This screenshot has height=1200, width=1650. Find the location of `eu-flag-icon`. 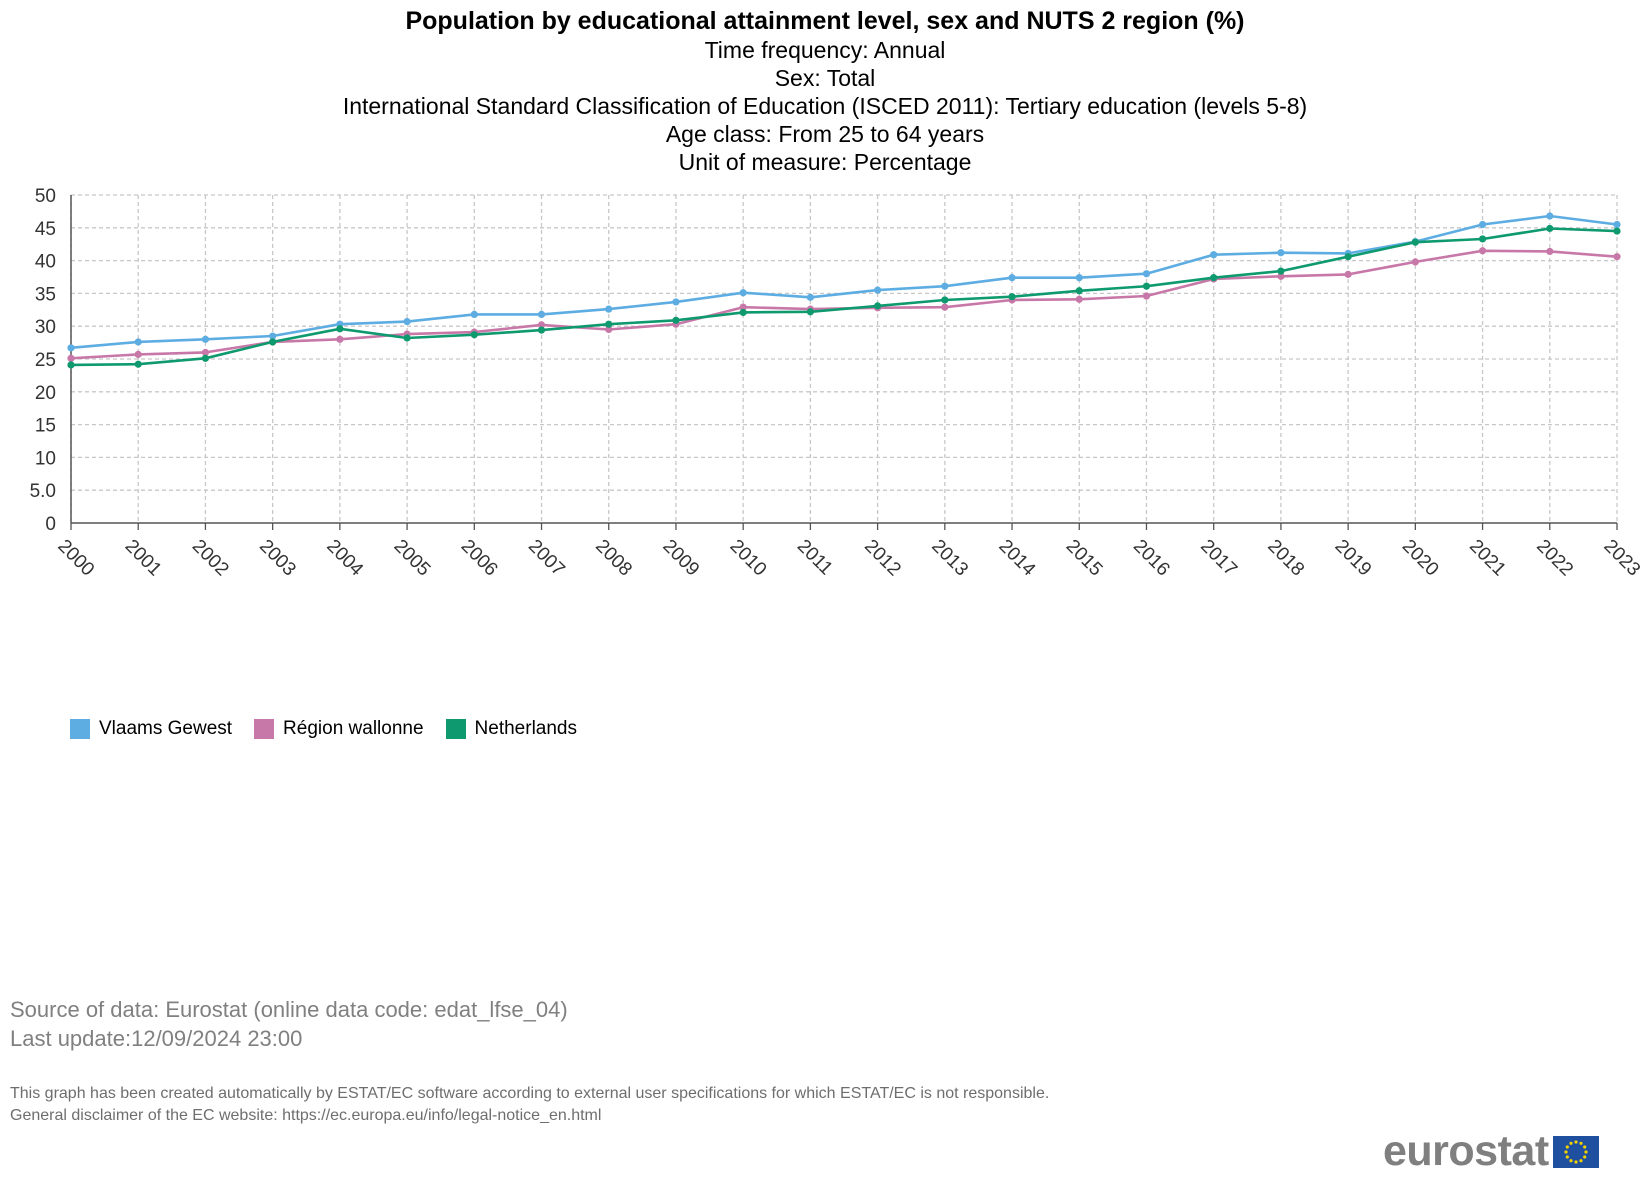

eu-flag-icon is located at coordinates (1575, 1151).